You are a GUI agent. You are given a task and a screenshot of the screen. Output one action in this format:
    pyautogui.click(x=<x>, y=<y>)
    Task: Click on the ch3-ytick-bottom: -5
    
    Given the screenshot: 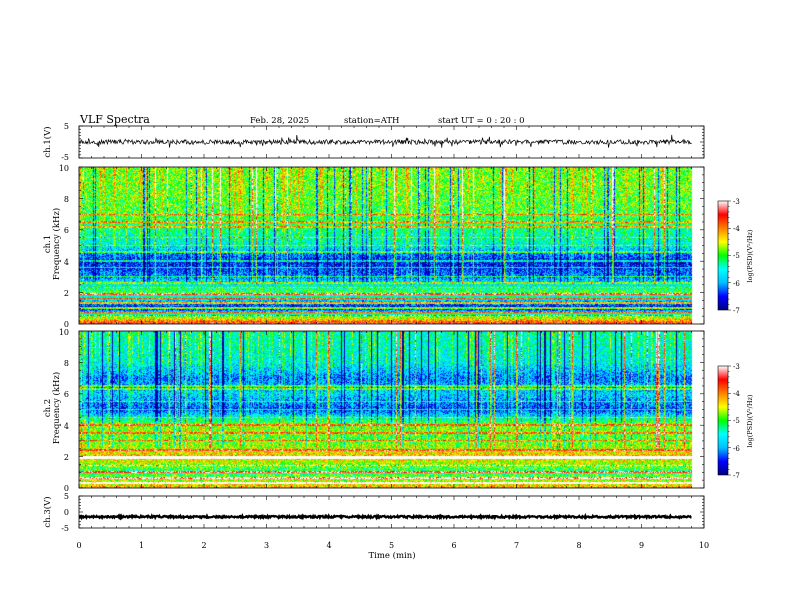 What is the action you would take?
    pyautogui.click(x=65, y=528)
    